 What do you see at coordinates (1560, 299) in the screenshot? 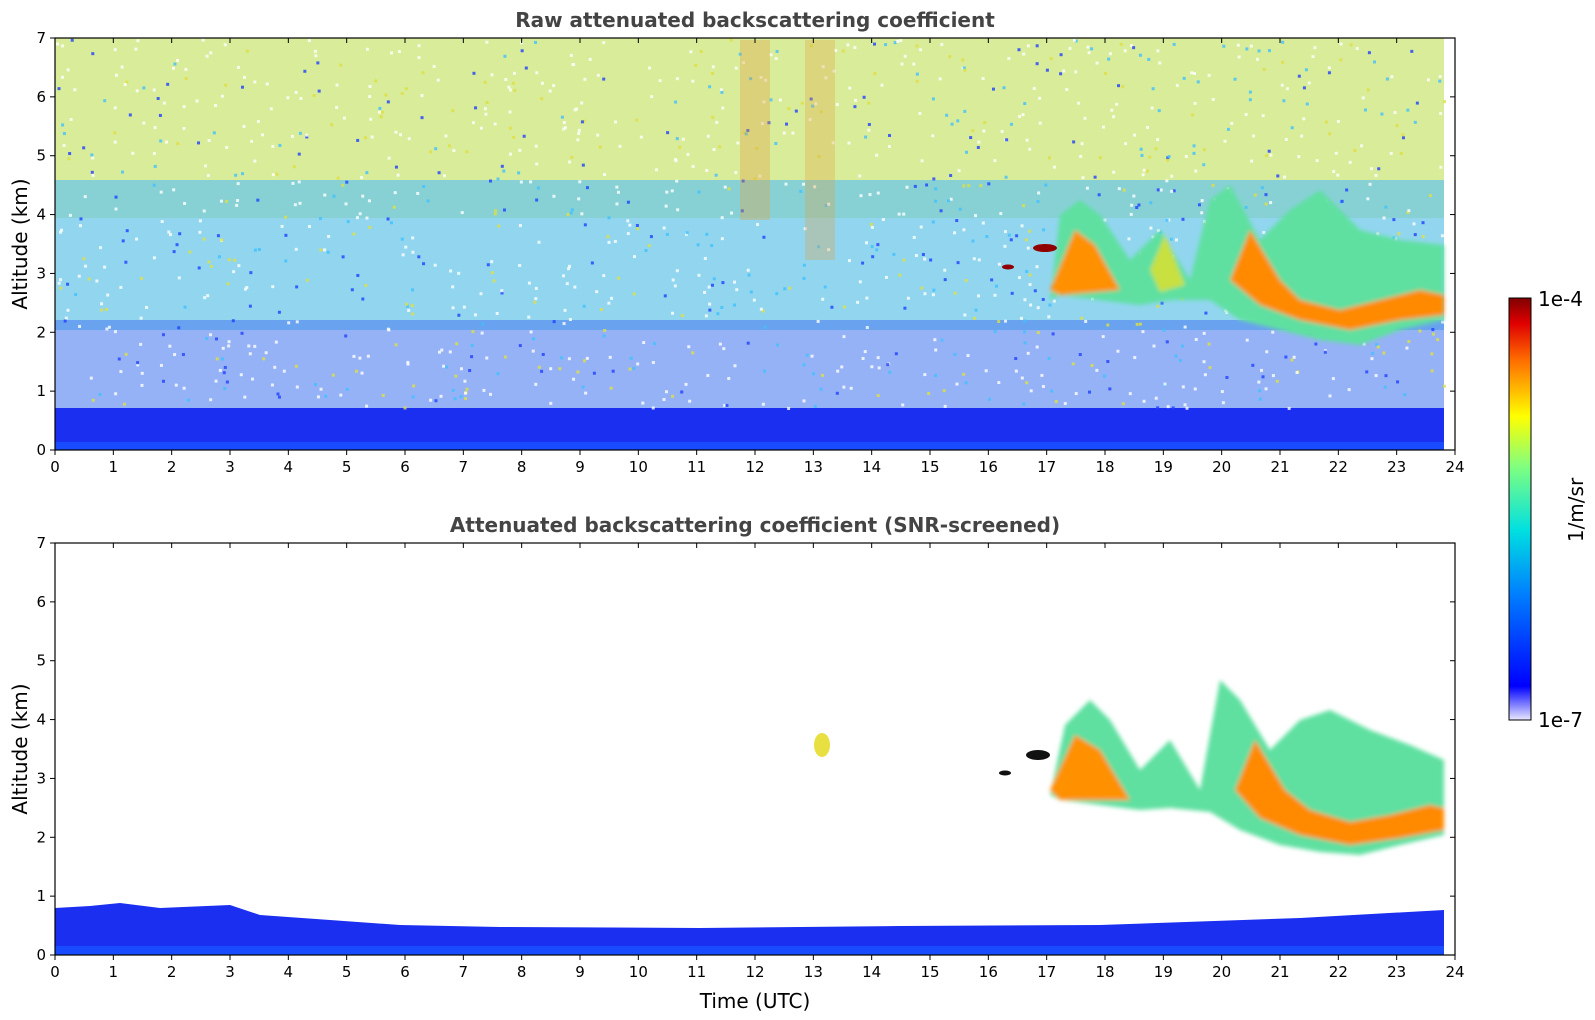
I see `colorbar-max-label: 1e-4` at bounding box center [1560, 299].